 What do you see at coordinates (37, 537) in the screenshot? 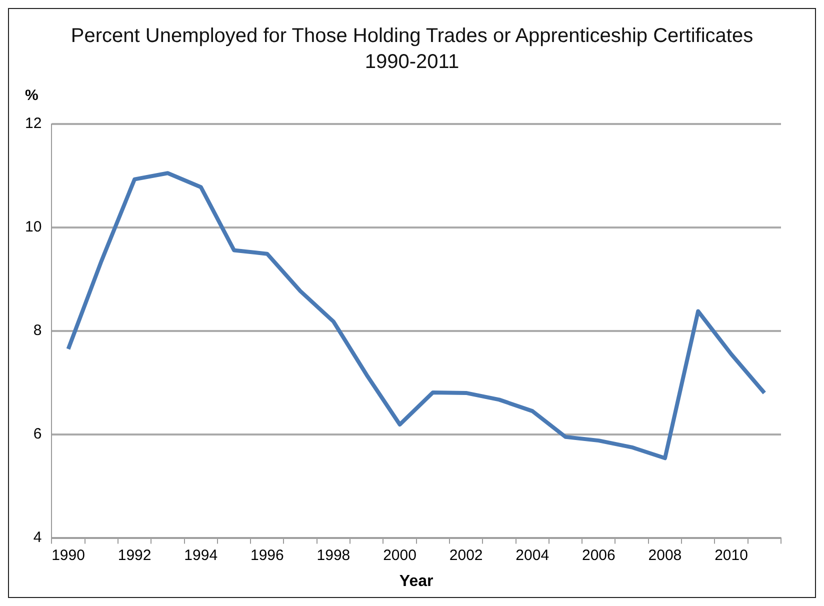
I see `y-tick-label: 4` at bounding box center [37, 537].